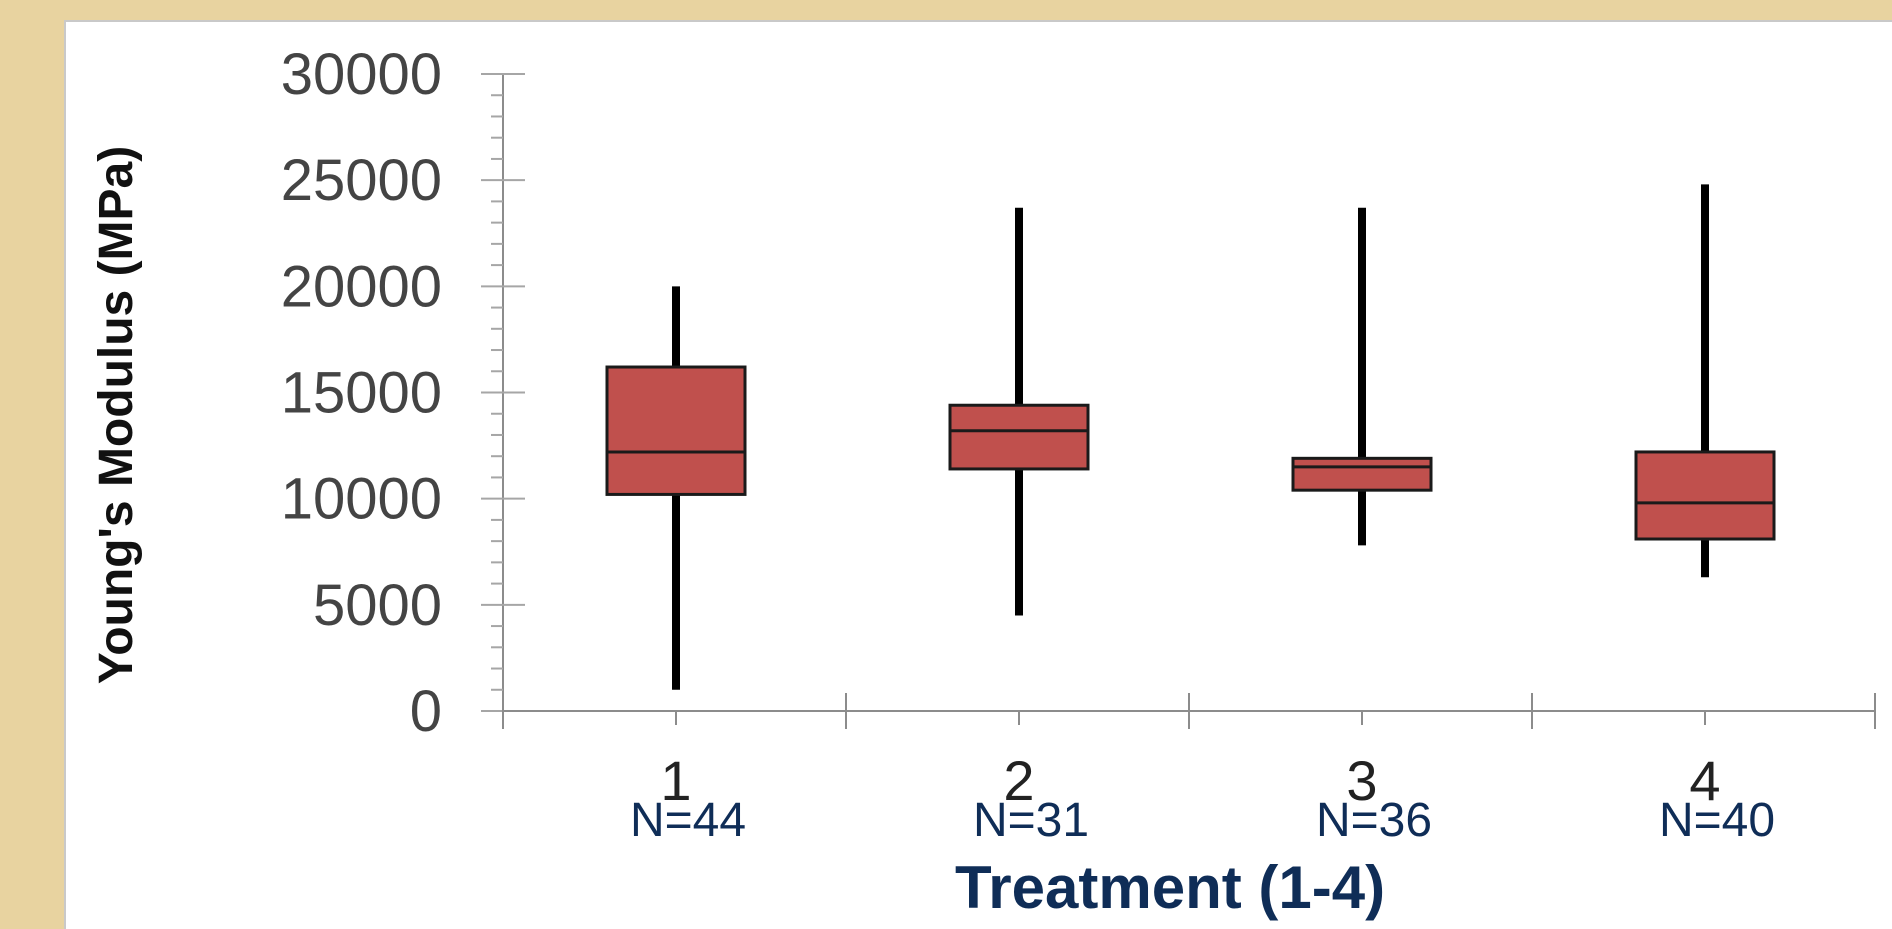 The height and width of the screenshot is (929, 1892). What do you see at coordinates (361, 74) in the screenshot?
I see `y-tick-label: 30000` at bounding box center [361, 74].